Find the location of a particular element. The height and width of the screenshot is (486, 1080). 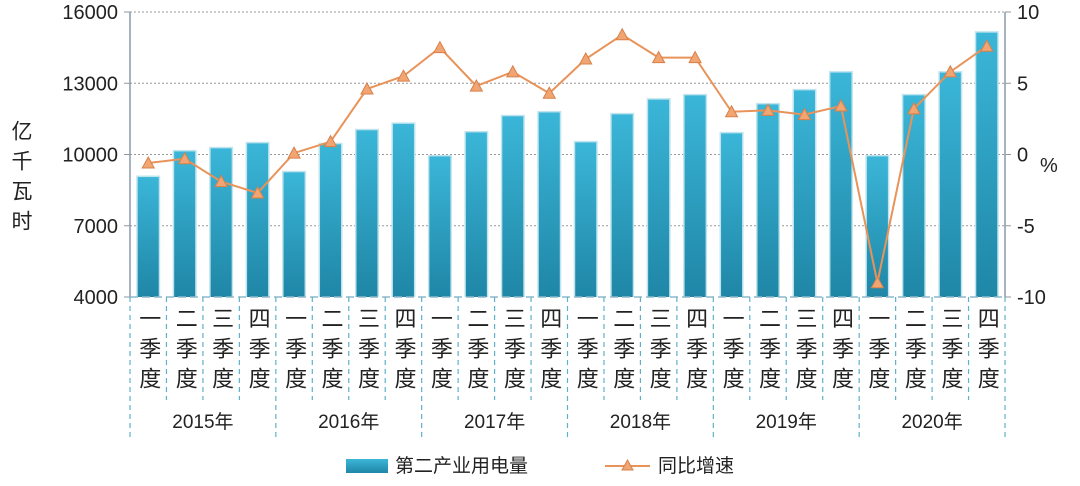

year-label: 2017年 is located at coordinates (494, 422).